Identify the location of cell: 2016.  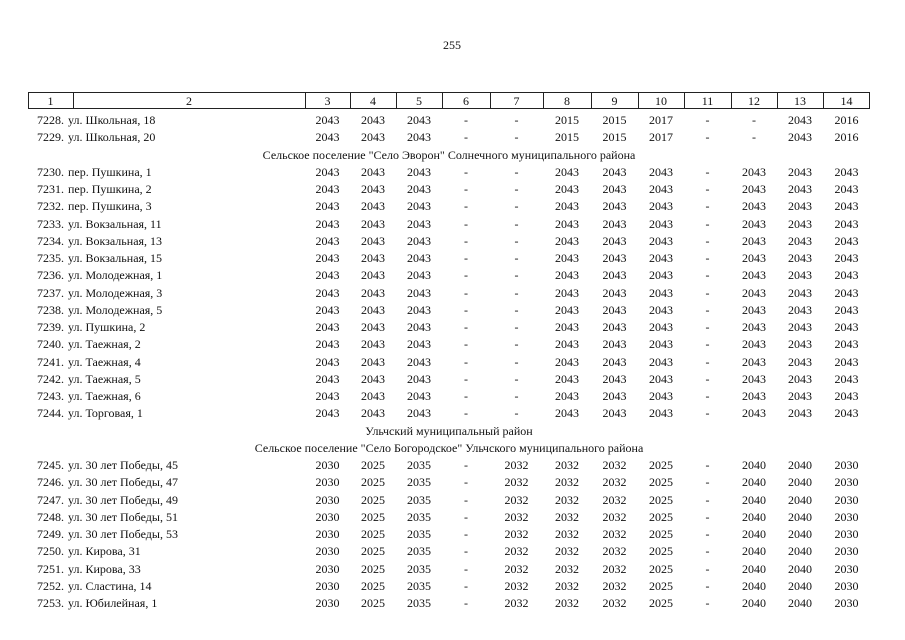
(846, 120).